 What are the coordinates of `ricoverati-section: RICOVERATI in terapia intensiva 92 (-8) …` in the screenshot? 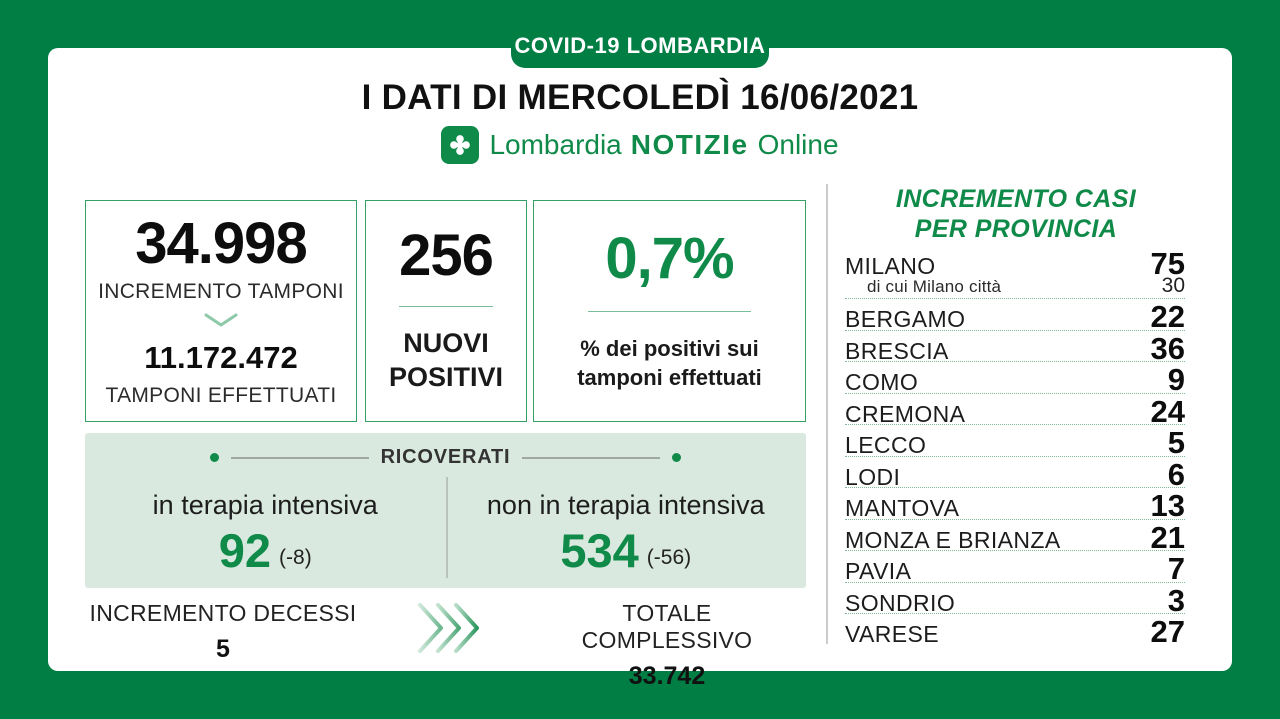 It's located at (445, 510).